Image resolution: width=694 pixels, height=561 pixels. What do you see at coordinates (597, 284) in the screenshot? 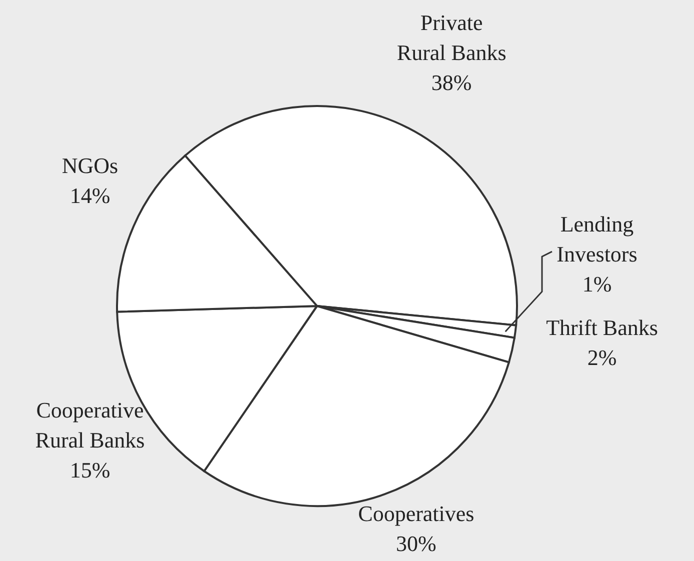
I see `data-label: 1%` at bounding box center [597, 284].